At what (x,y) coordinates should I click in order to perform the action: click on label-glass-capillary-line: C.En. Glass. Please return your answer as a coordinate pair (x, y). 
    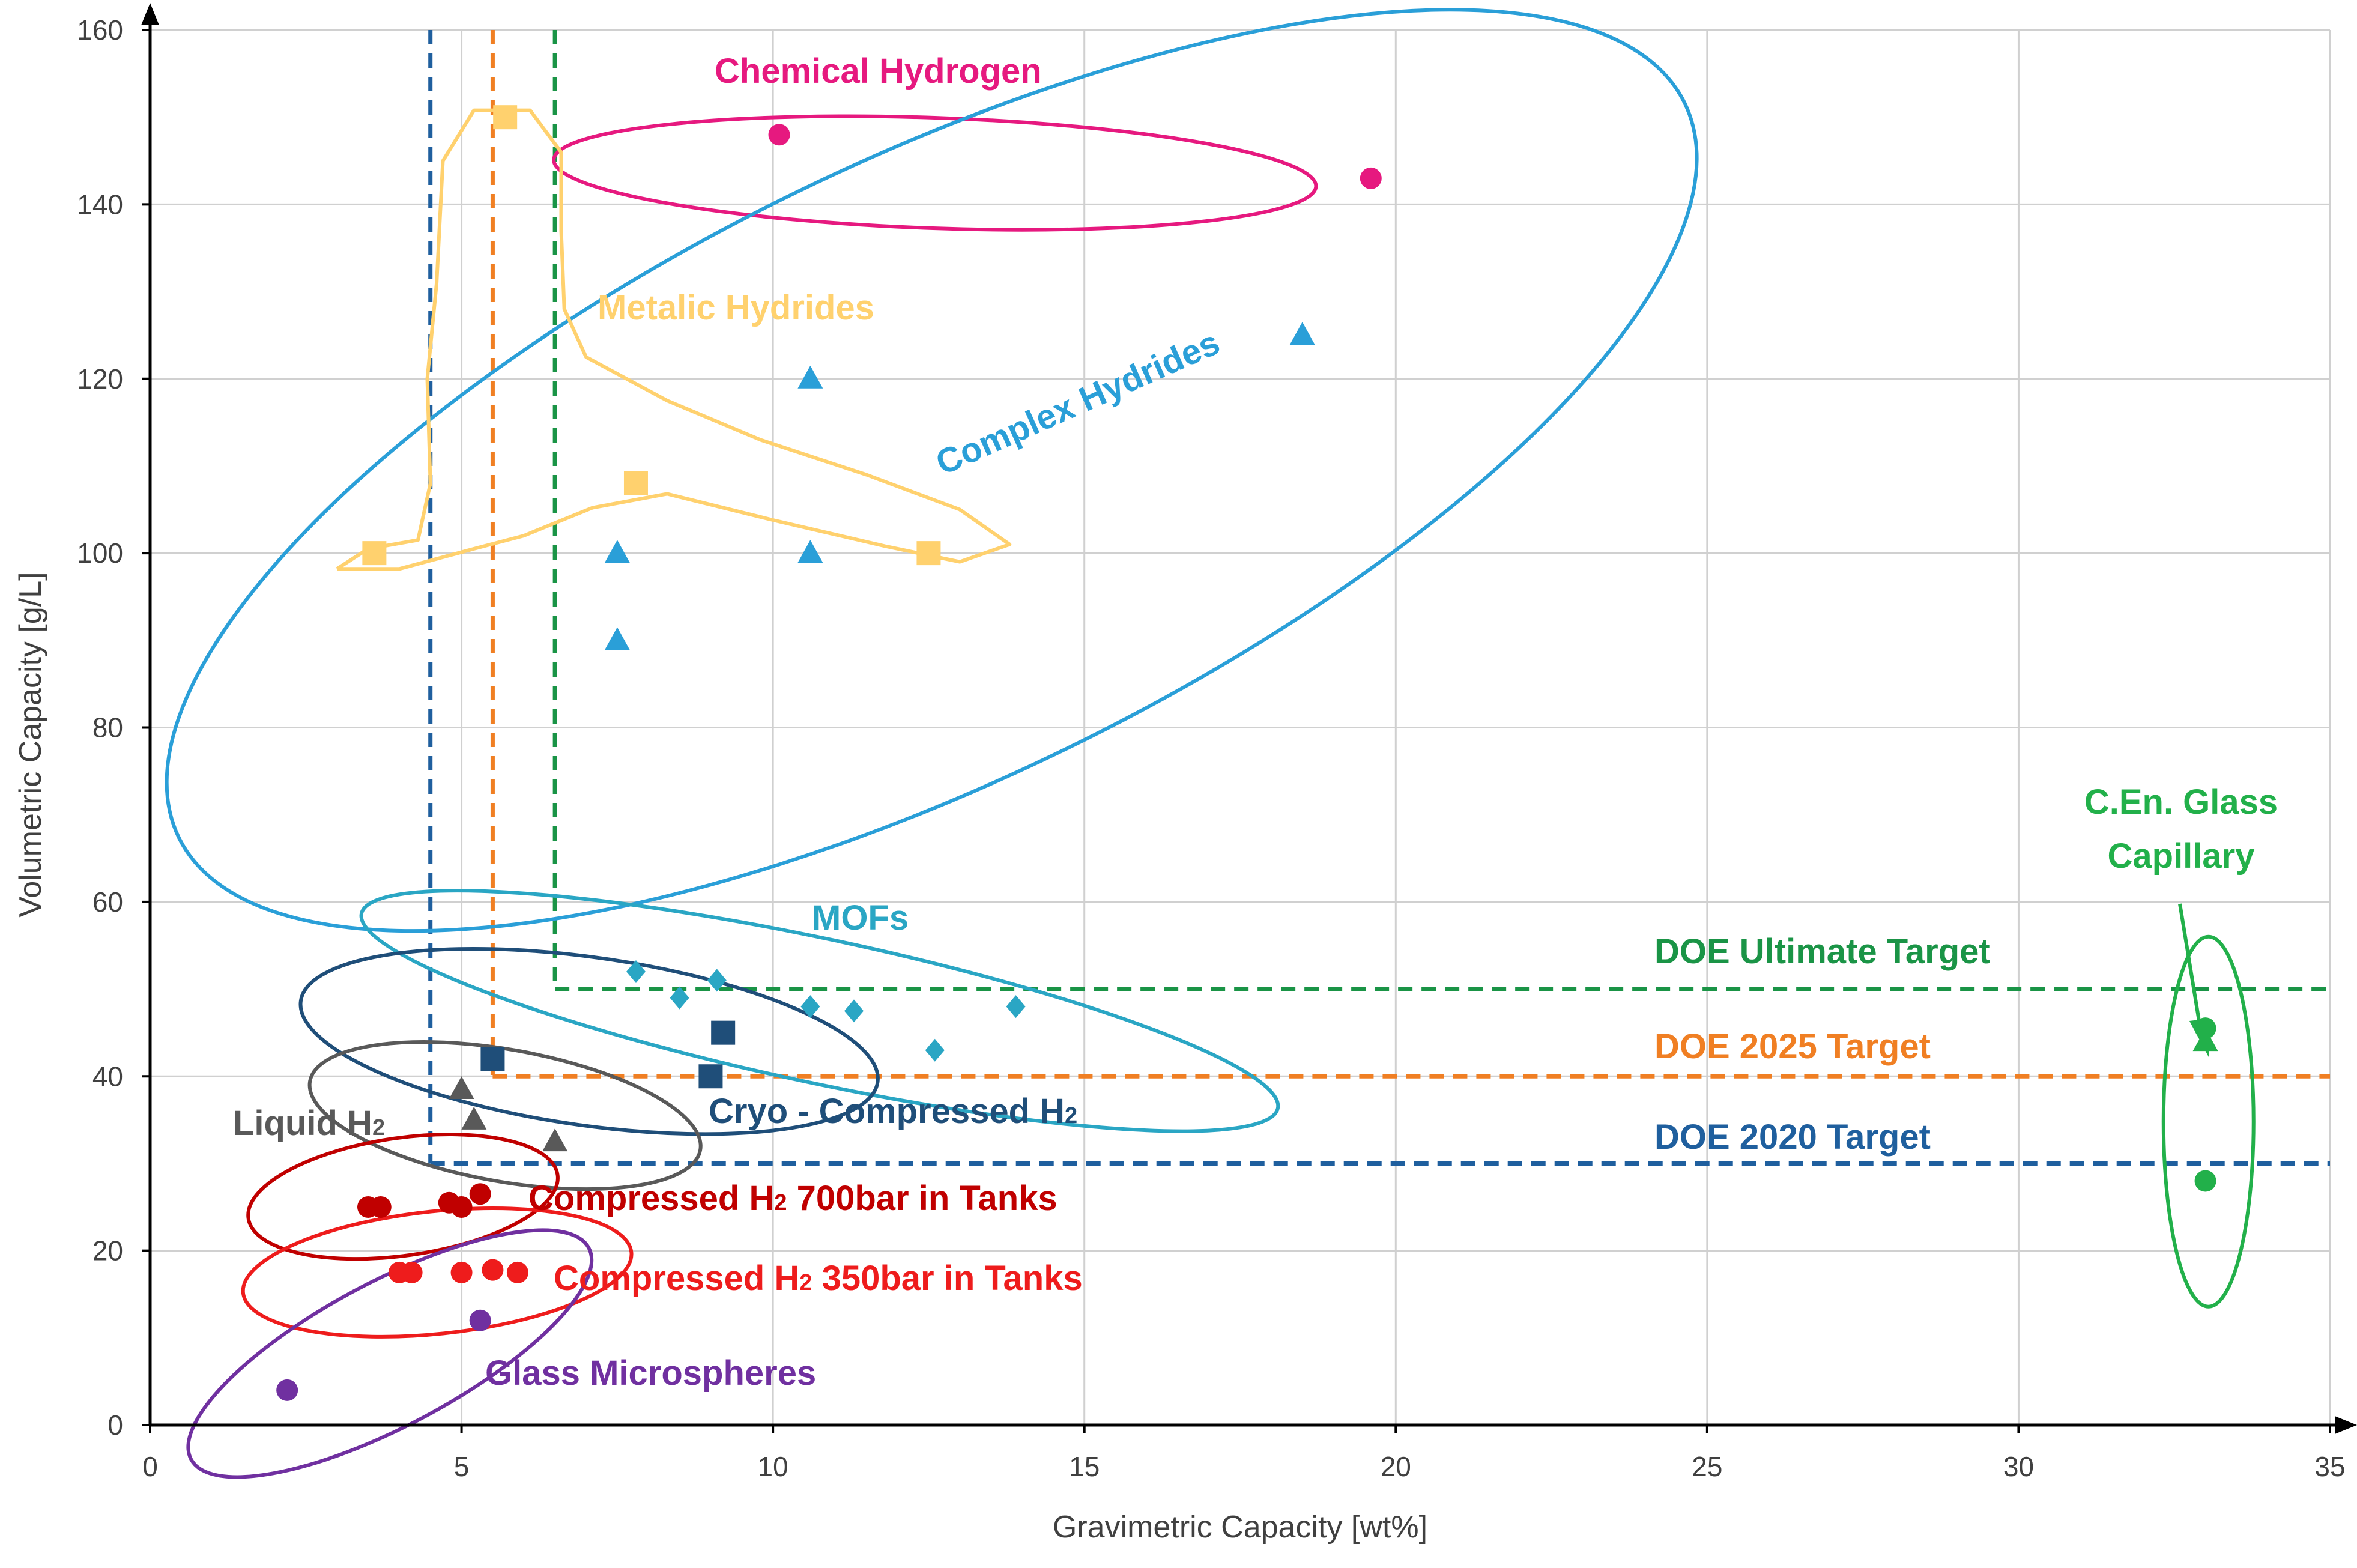
    Looking at the image, I should click on (2181, 802).